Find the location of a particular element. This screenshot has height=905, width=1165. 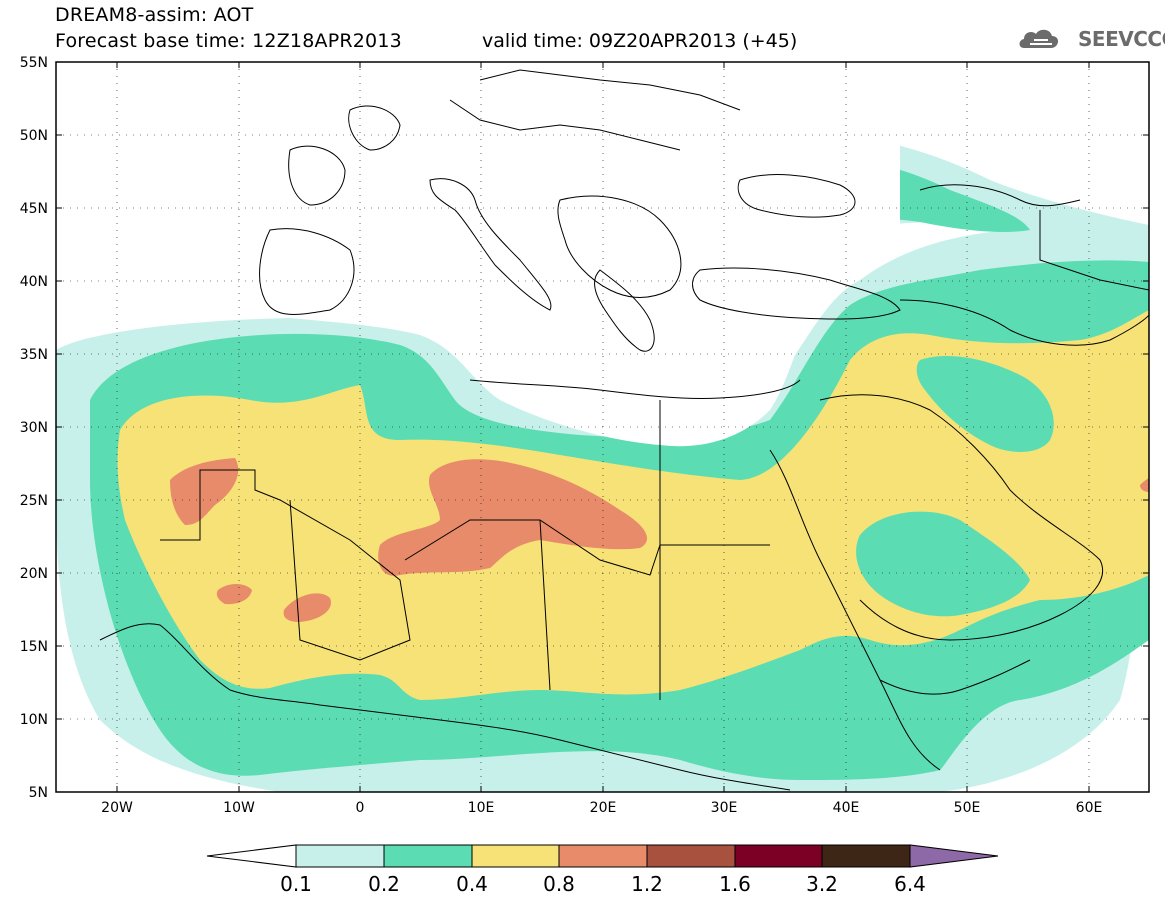

lat-label: 10N is located at coordinates (34, 720).